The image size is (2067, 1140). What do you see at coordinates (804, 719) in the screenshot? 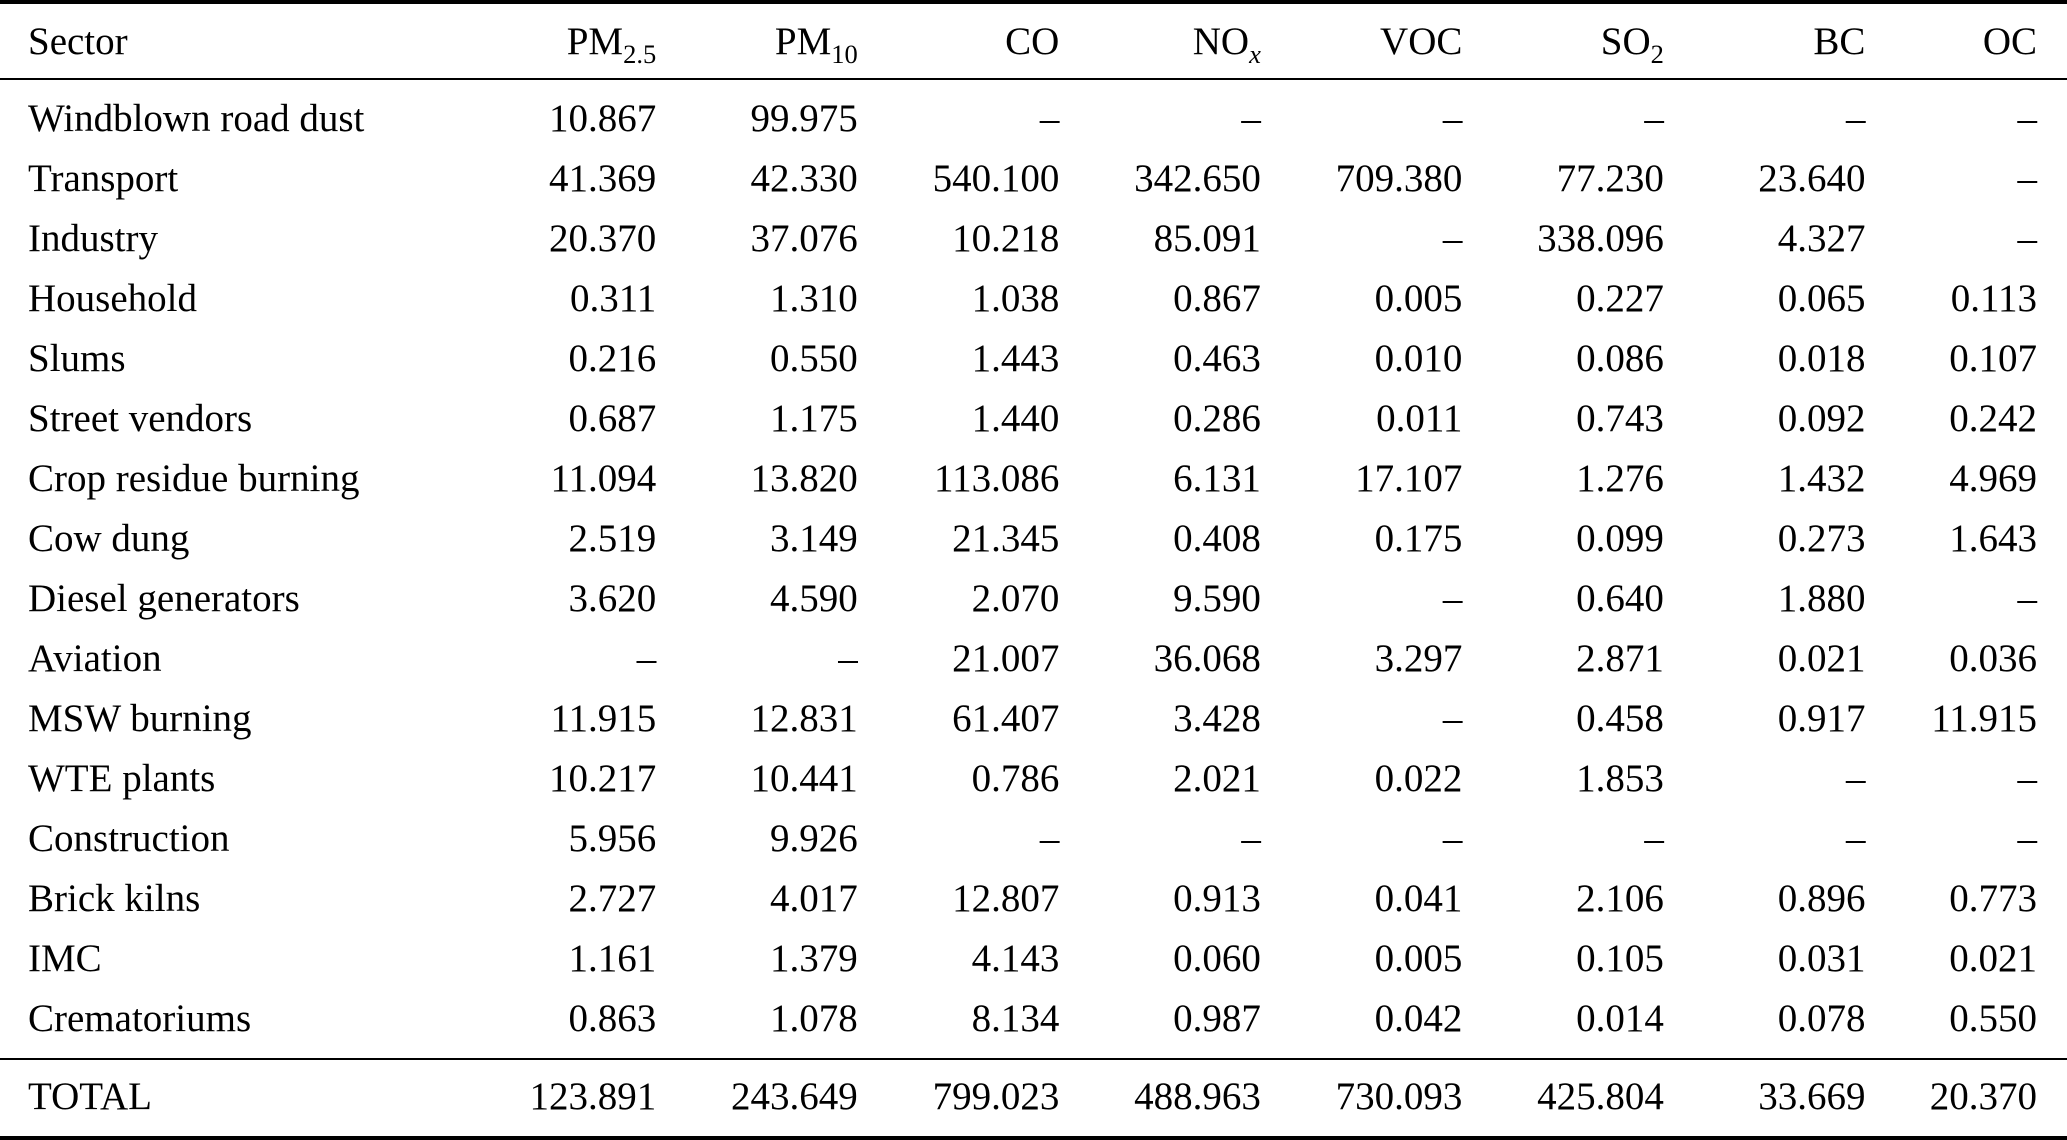
I see `value-cell-pm10: 12.831` at bounding box center [804, 719].